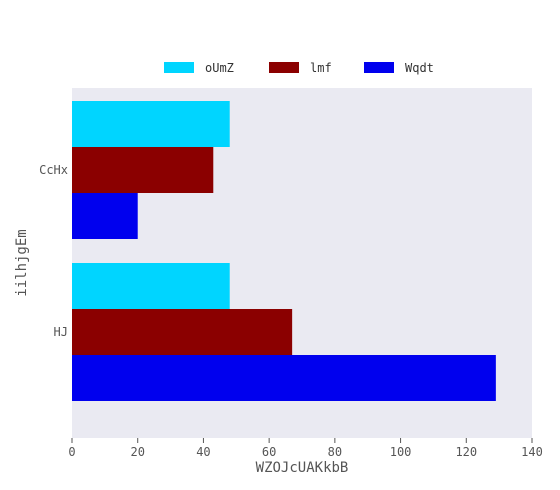 The height and width of the screenshot is (490, 560). I want to click on legend: oUmZ lmf Wqdt, so click(299, 68).